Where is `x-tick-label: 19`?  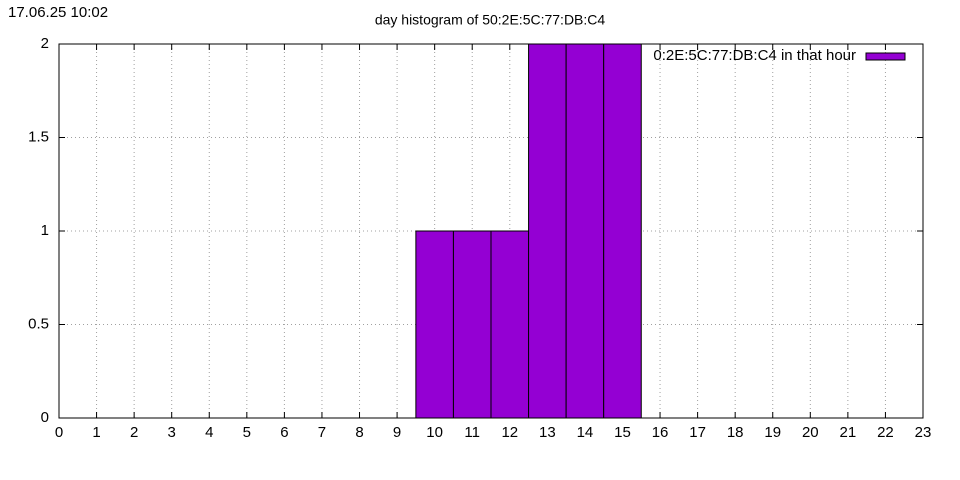 x-tick-label: 19 is located at coordinates (772, 432).